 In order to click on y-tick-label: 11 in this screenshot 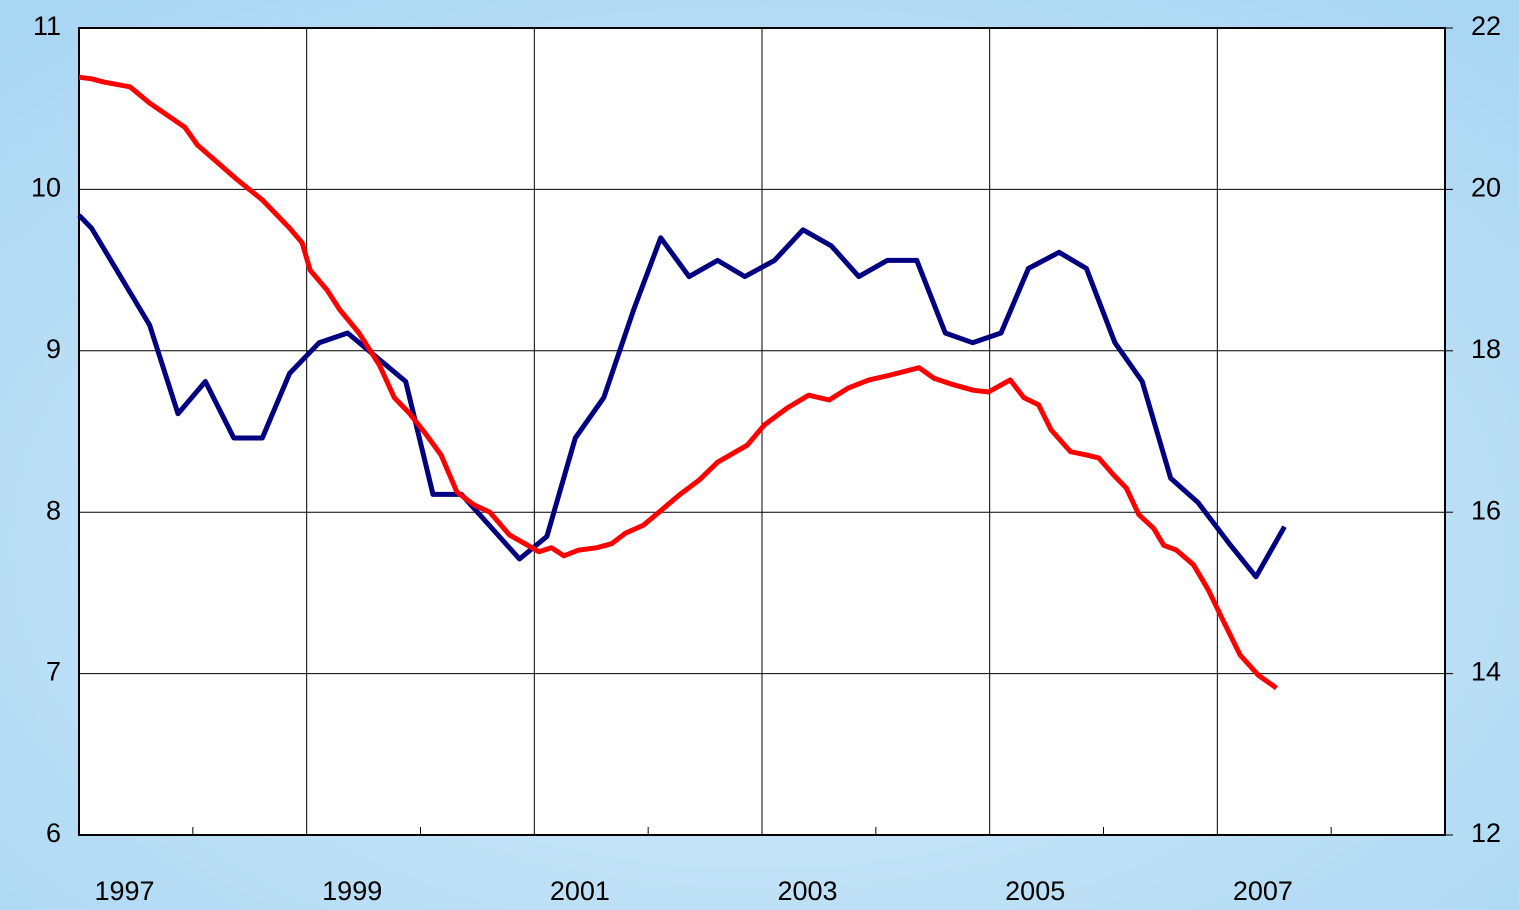, I will do `click(47, 26)`.